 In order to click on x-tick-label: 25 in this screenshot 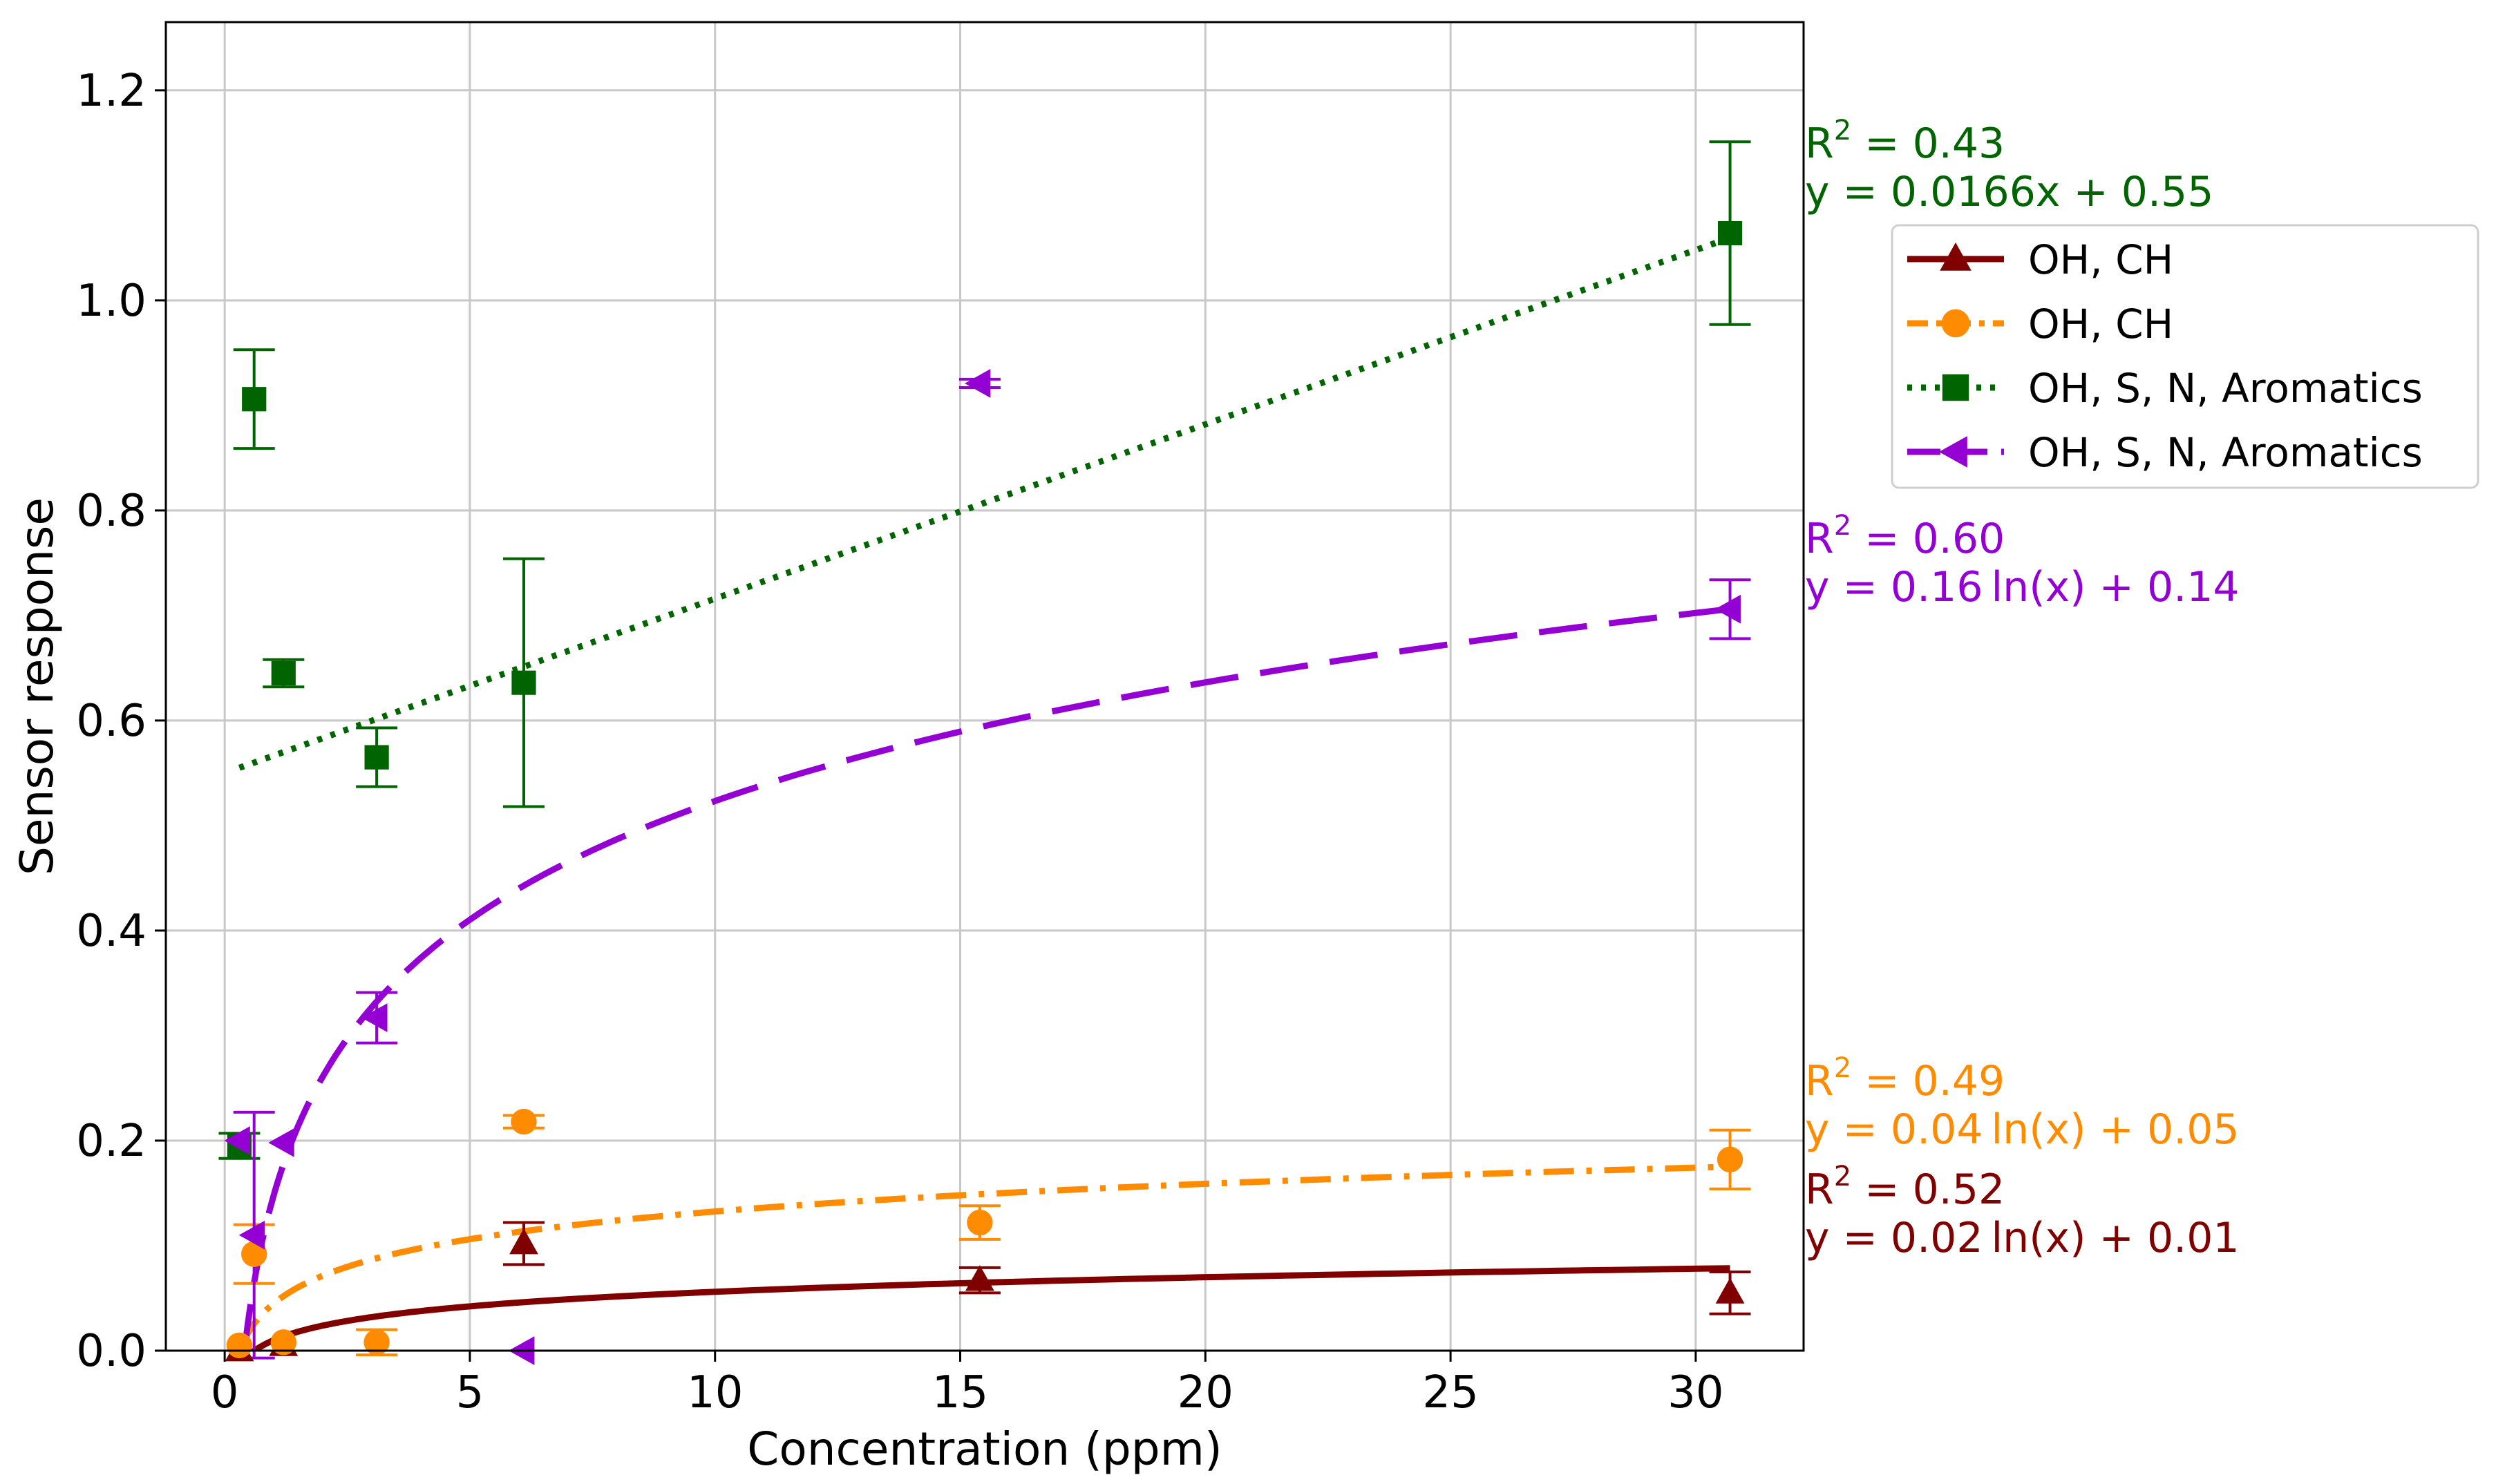, I will do `click(1450, 1392)`.